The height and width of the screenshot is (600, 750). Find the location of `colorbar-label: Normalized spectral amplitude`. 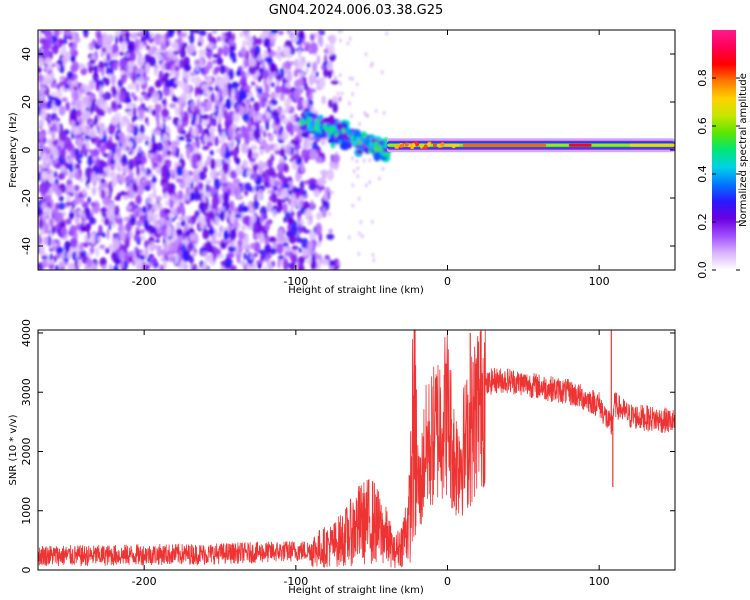

colorbar-label: Normalized spectral amplitude is located at coordinates (743, 150).